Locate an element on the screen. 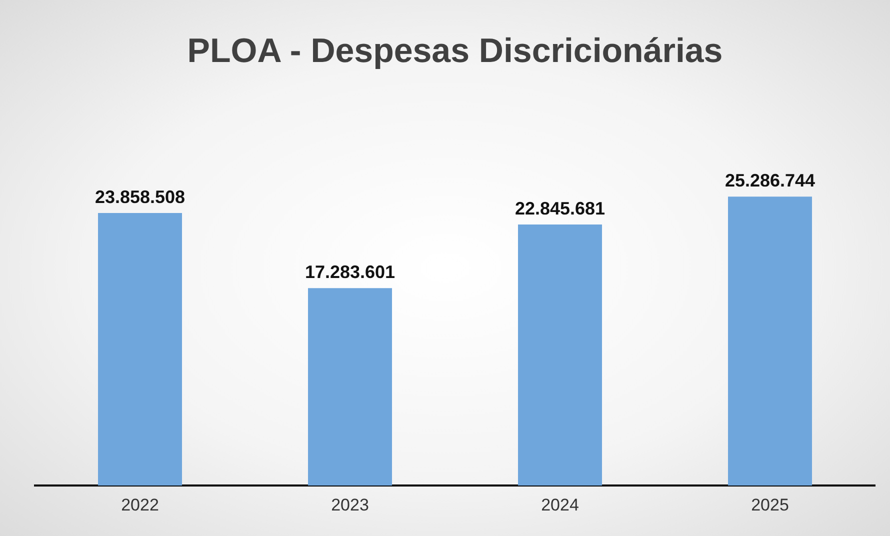 The height and width of the screenshot is (536, 890). x-tick-label: 2025 is located at coordinates (770, 504).